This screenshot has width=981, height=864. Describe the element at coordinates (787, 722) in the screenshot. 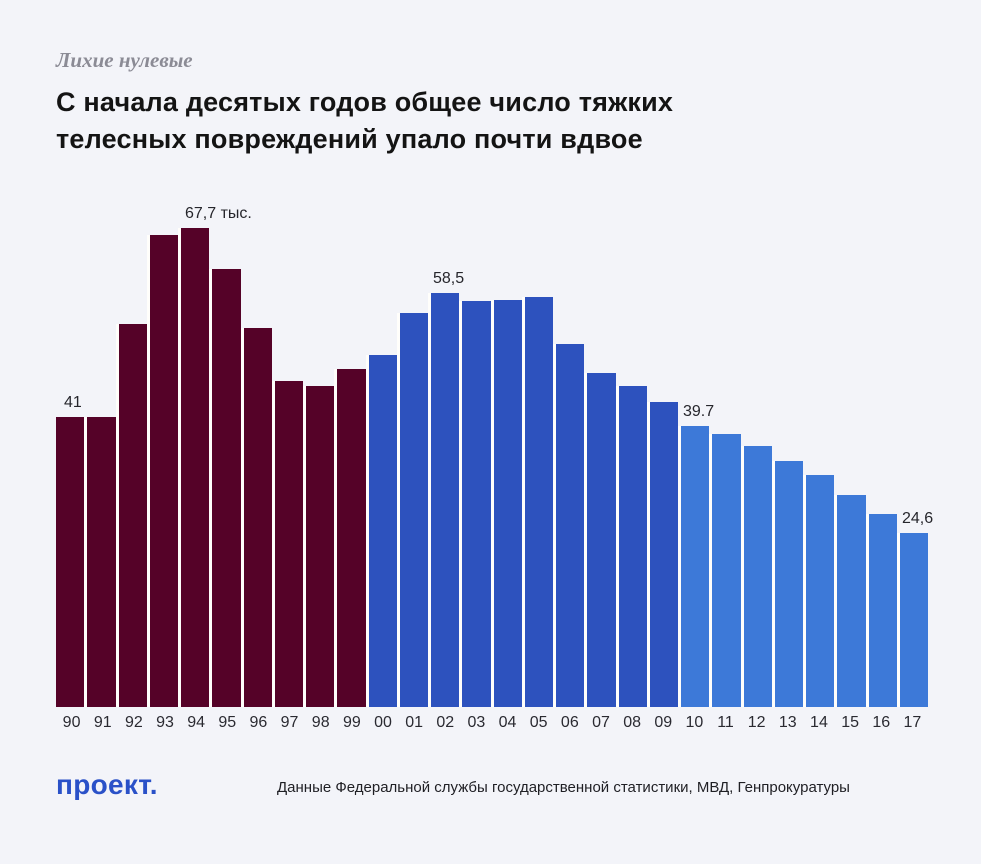

I see `x-axis-label-13: 13` at that location.